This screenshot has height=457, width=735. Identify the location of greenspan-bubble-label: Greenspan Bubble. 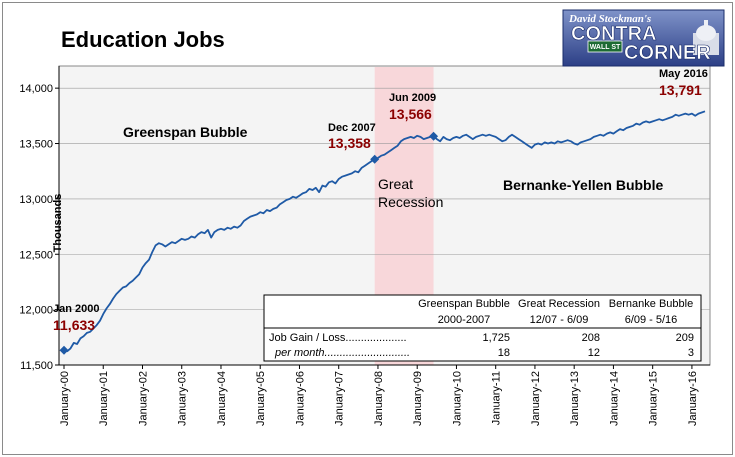
(185, 132).